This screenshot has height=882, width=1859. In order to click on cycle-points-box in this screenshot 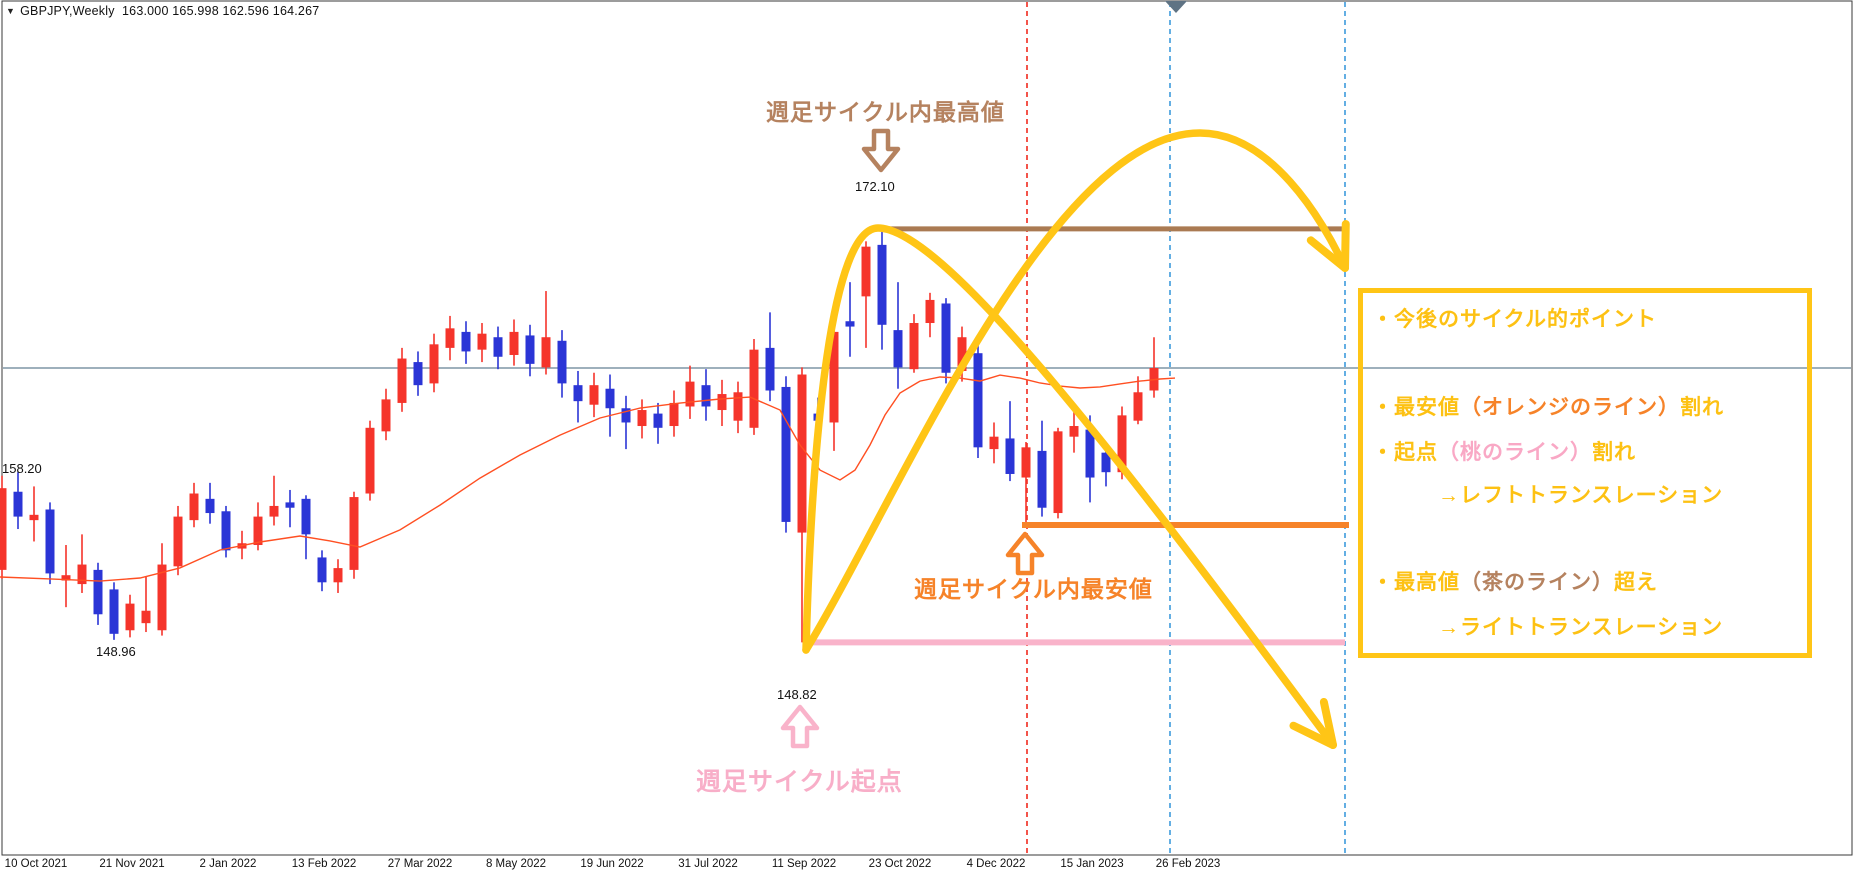, I will do `click(1585, 473)`.